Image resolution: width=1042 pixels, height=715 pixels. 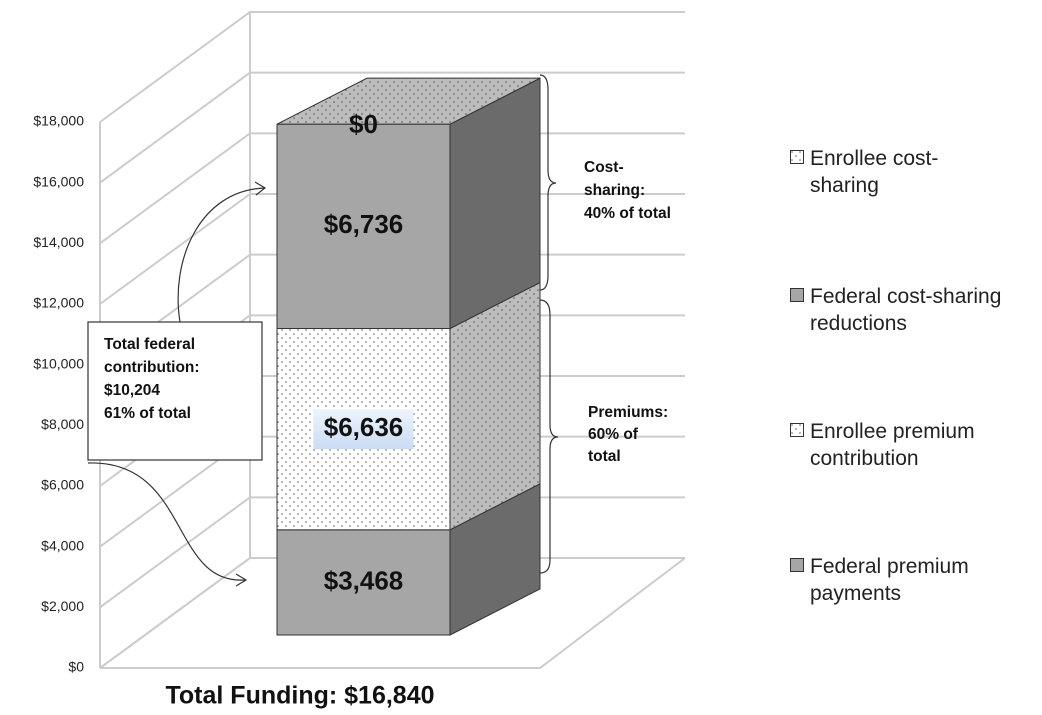 I want to click on annotation-text: total, so click(x=604, y=456).